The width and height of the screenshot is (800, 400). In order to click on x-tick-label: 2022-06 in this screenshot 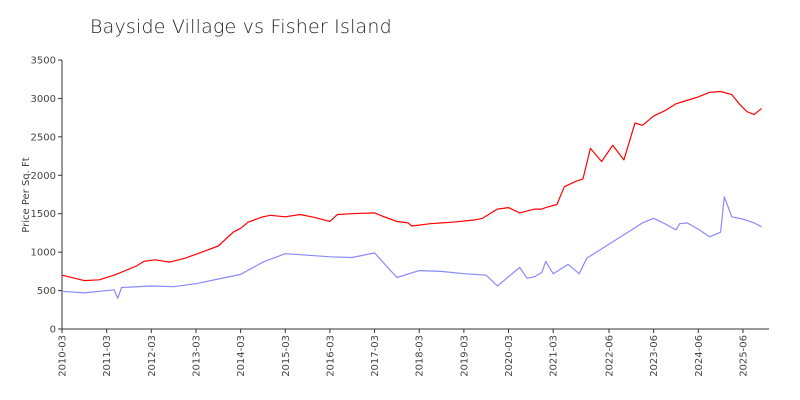, I will do `click(609, 356)`.